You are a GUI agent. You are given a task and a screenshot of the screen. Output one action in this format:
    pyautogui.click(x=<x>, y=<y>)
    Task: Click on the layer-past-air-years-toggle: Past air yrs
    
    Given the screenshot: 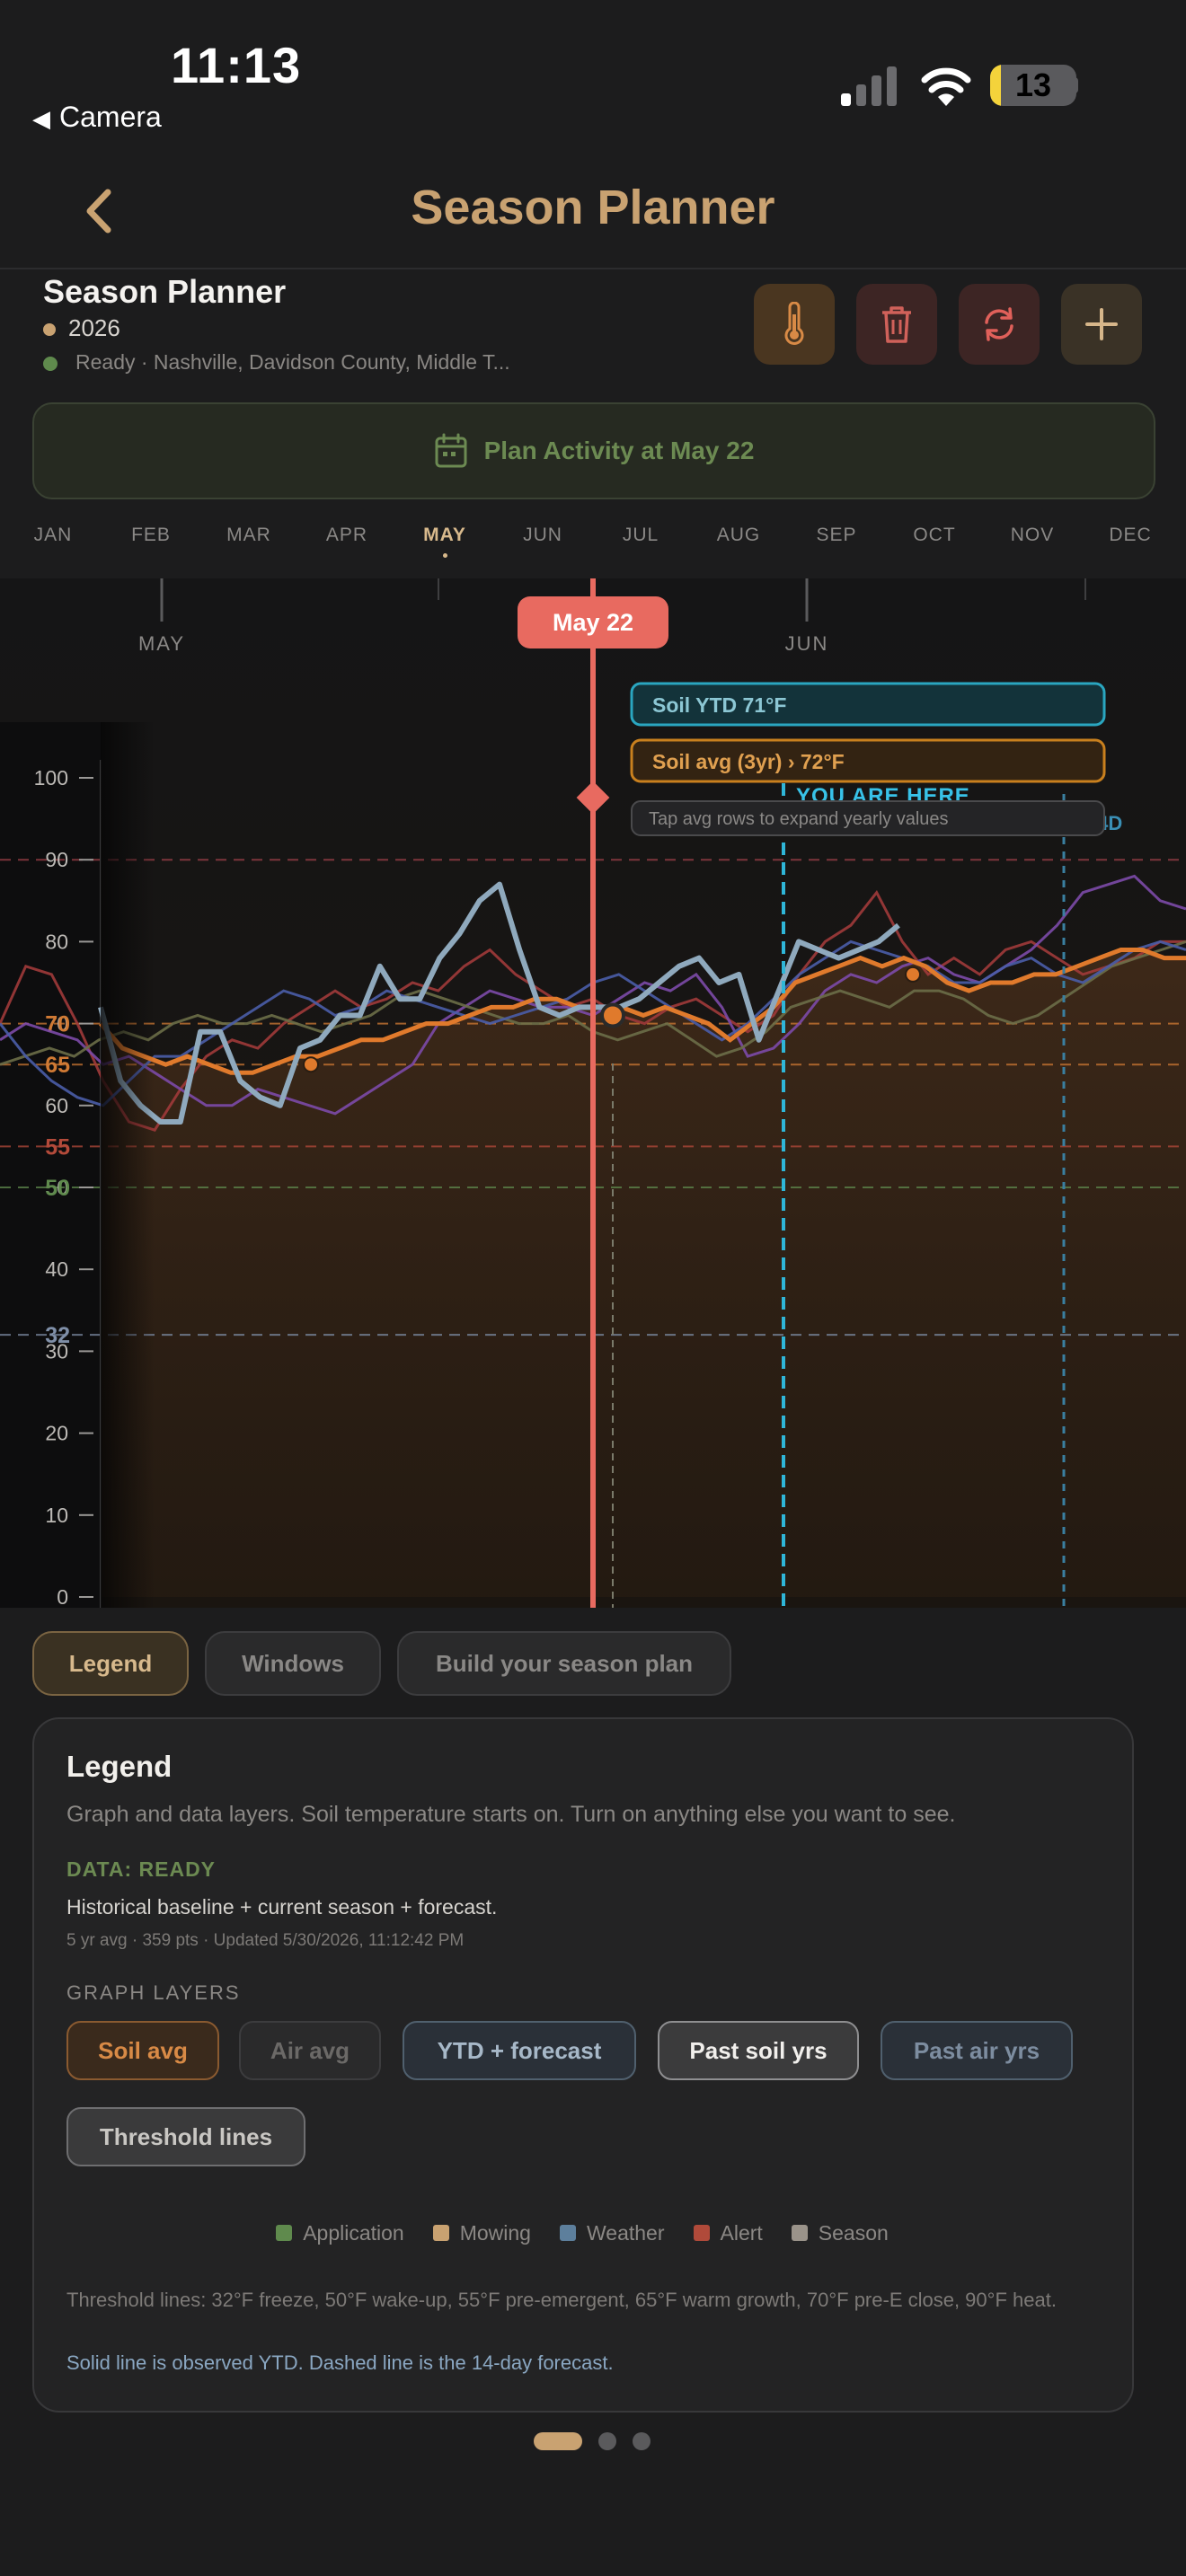 What is the action you would take?
    pyautogui.click(x=977, y=2050)
    